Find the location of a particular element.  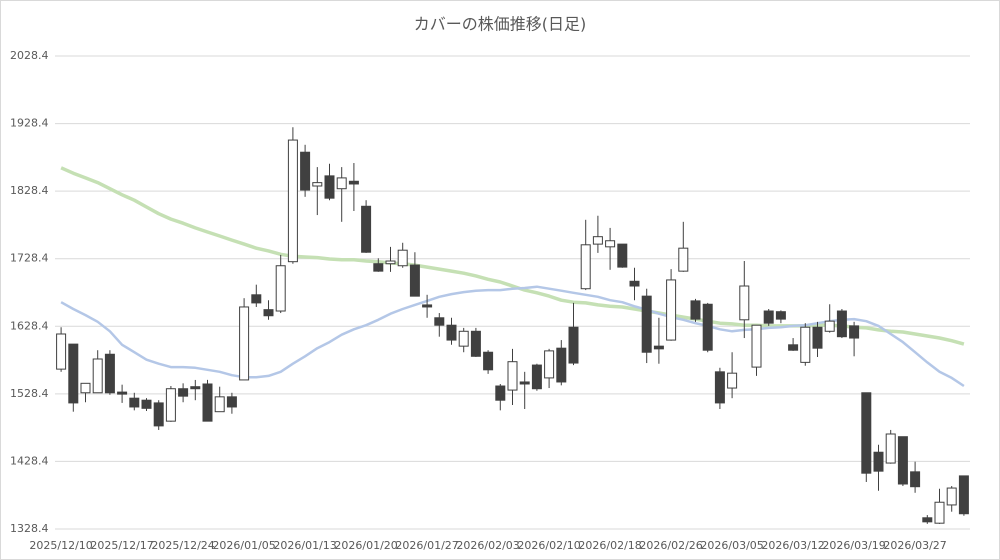

y-tick-label: 1828.4 is located at coordinates (29, 190).